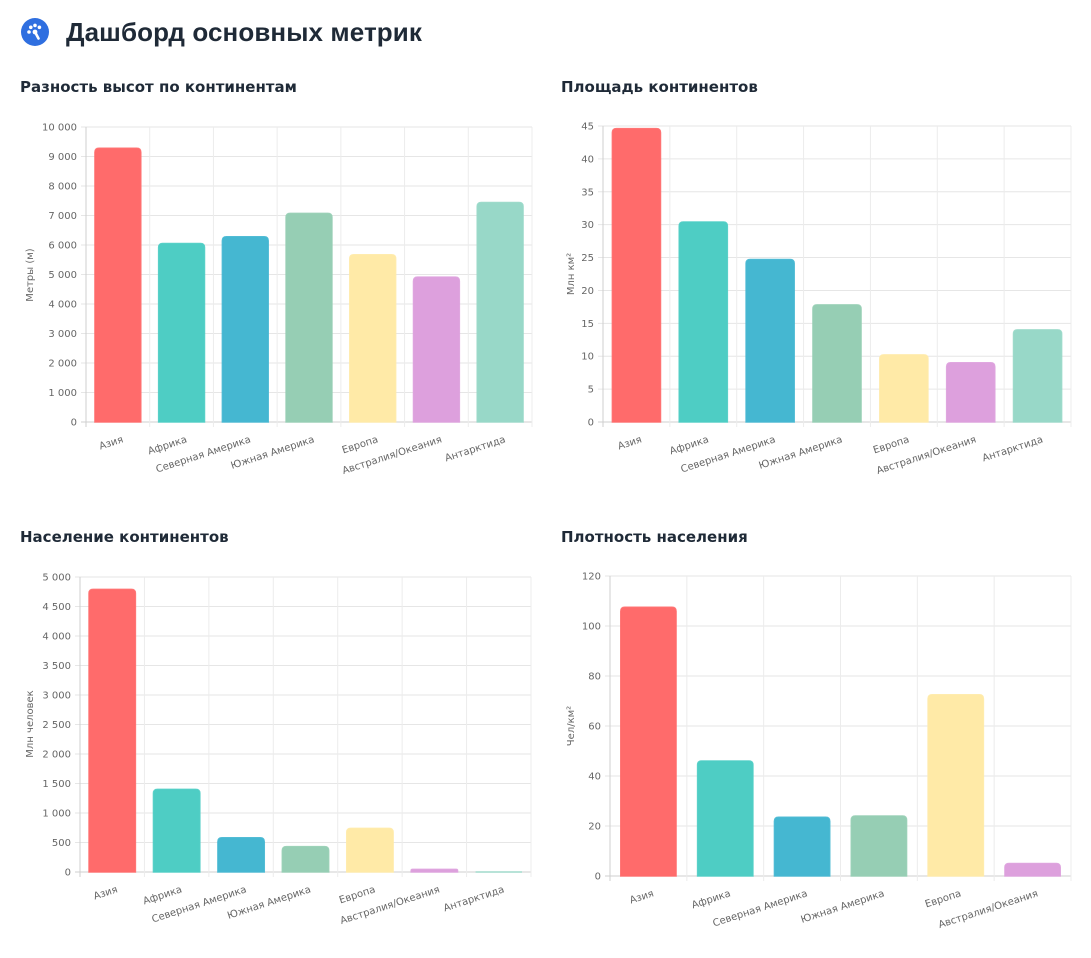 The height and width of the screenshot is (958, 1091). I want to click on y-axis-label: Чел/км², so click(571, 726).